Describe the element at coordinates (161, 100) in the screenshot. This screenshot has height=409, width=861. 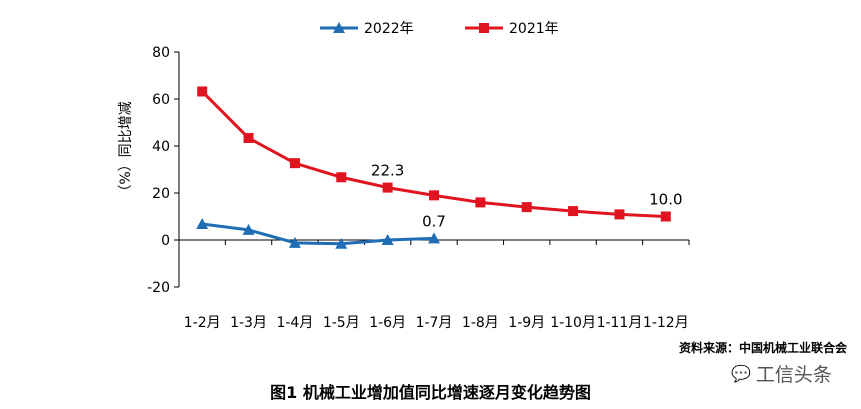
I see `y-tick-label: 60` at that location.